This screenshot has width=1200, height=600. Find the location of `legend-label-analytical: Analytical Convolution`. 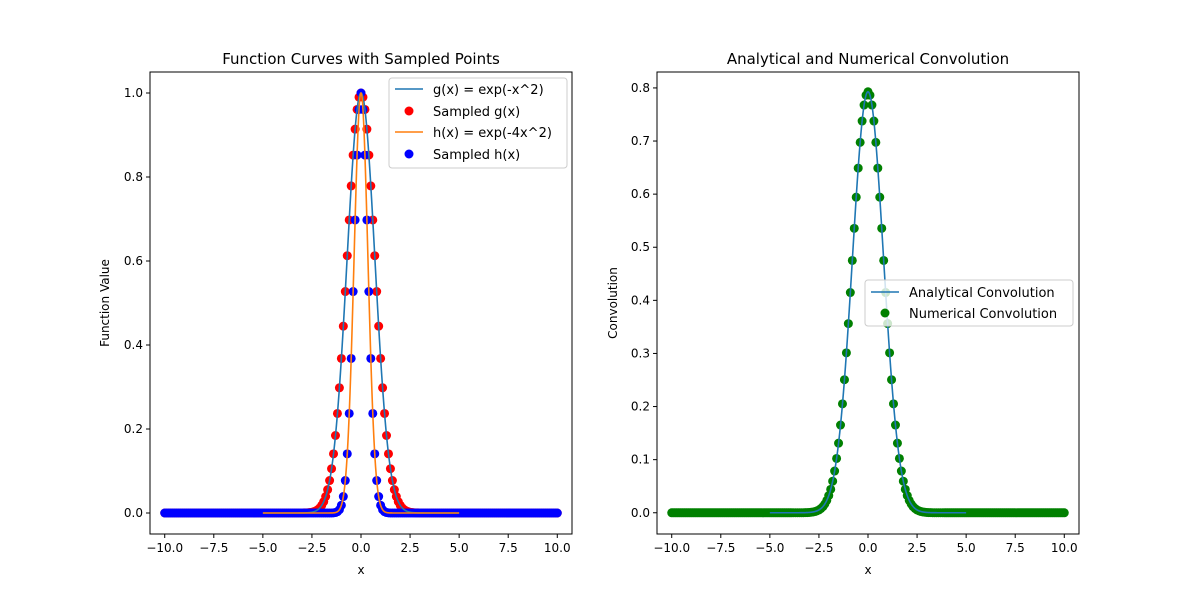

legend-label-analytical: Analytical Convolution is located at coordinates (982, 293).